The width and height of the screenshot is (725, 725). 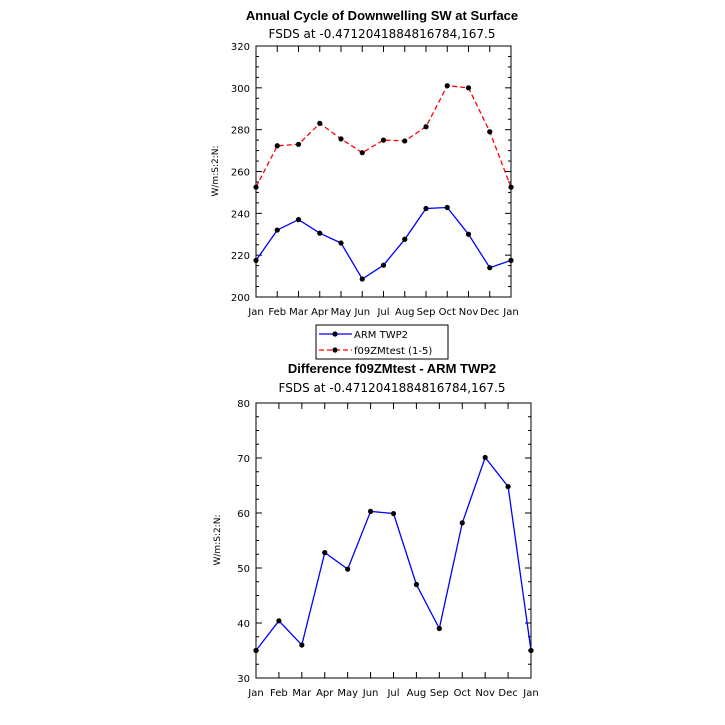 I want to click on legend-marker-model, so click(x=335, y=350).